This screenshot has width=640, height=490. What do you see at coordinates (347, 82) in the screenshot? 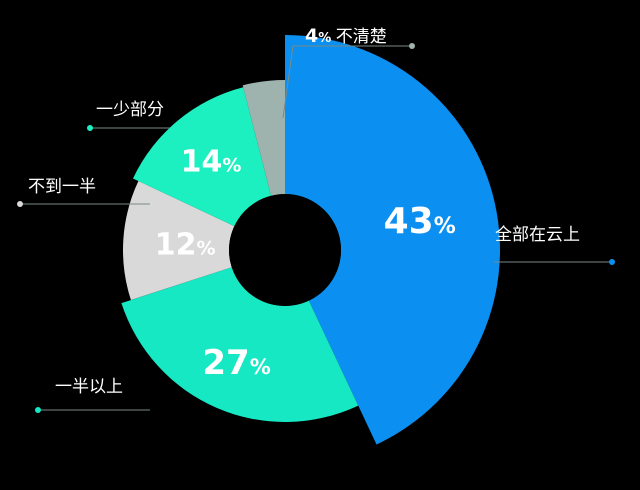
I see `slice-5-leader-line` at bounding box center [347, 82].